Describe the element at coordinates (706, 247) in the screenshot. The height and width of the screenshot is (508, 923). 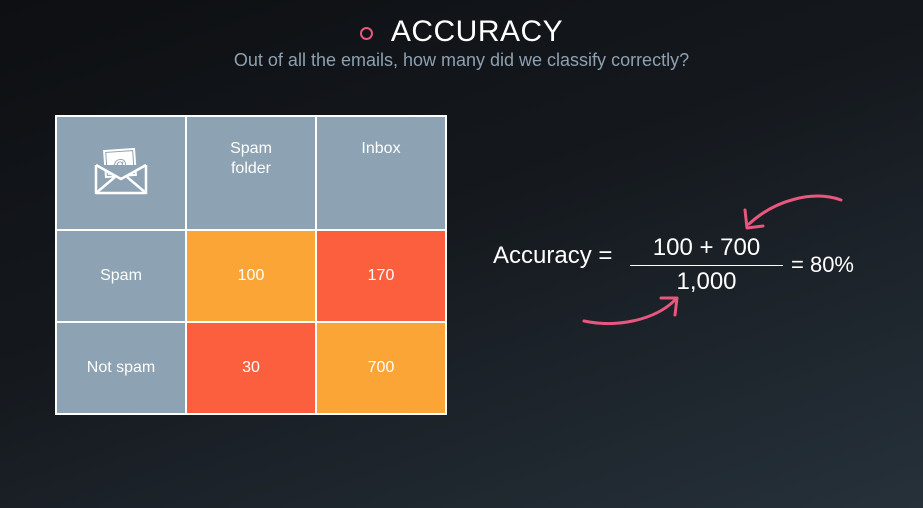
I see `formula-numerator: 100 + 700` at that location.